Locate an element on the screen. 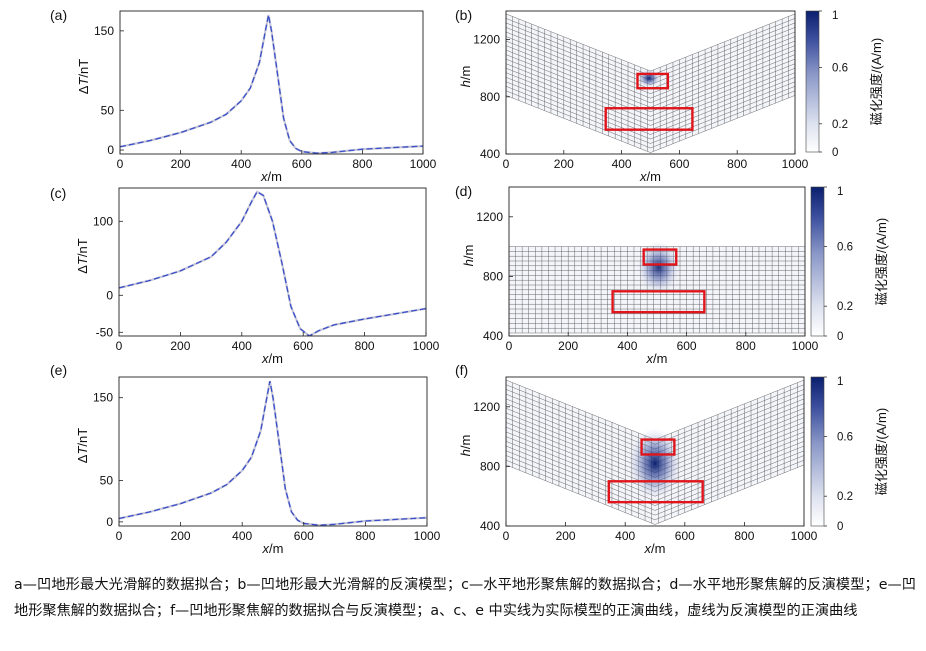  panel-a: (a) 0 200 400 600 800 1000 0 50 150 x/m ΔT/nT is located at coordinates (243, 95).